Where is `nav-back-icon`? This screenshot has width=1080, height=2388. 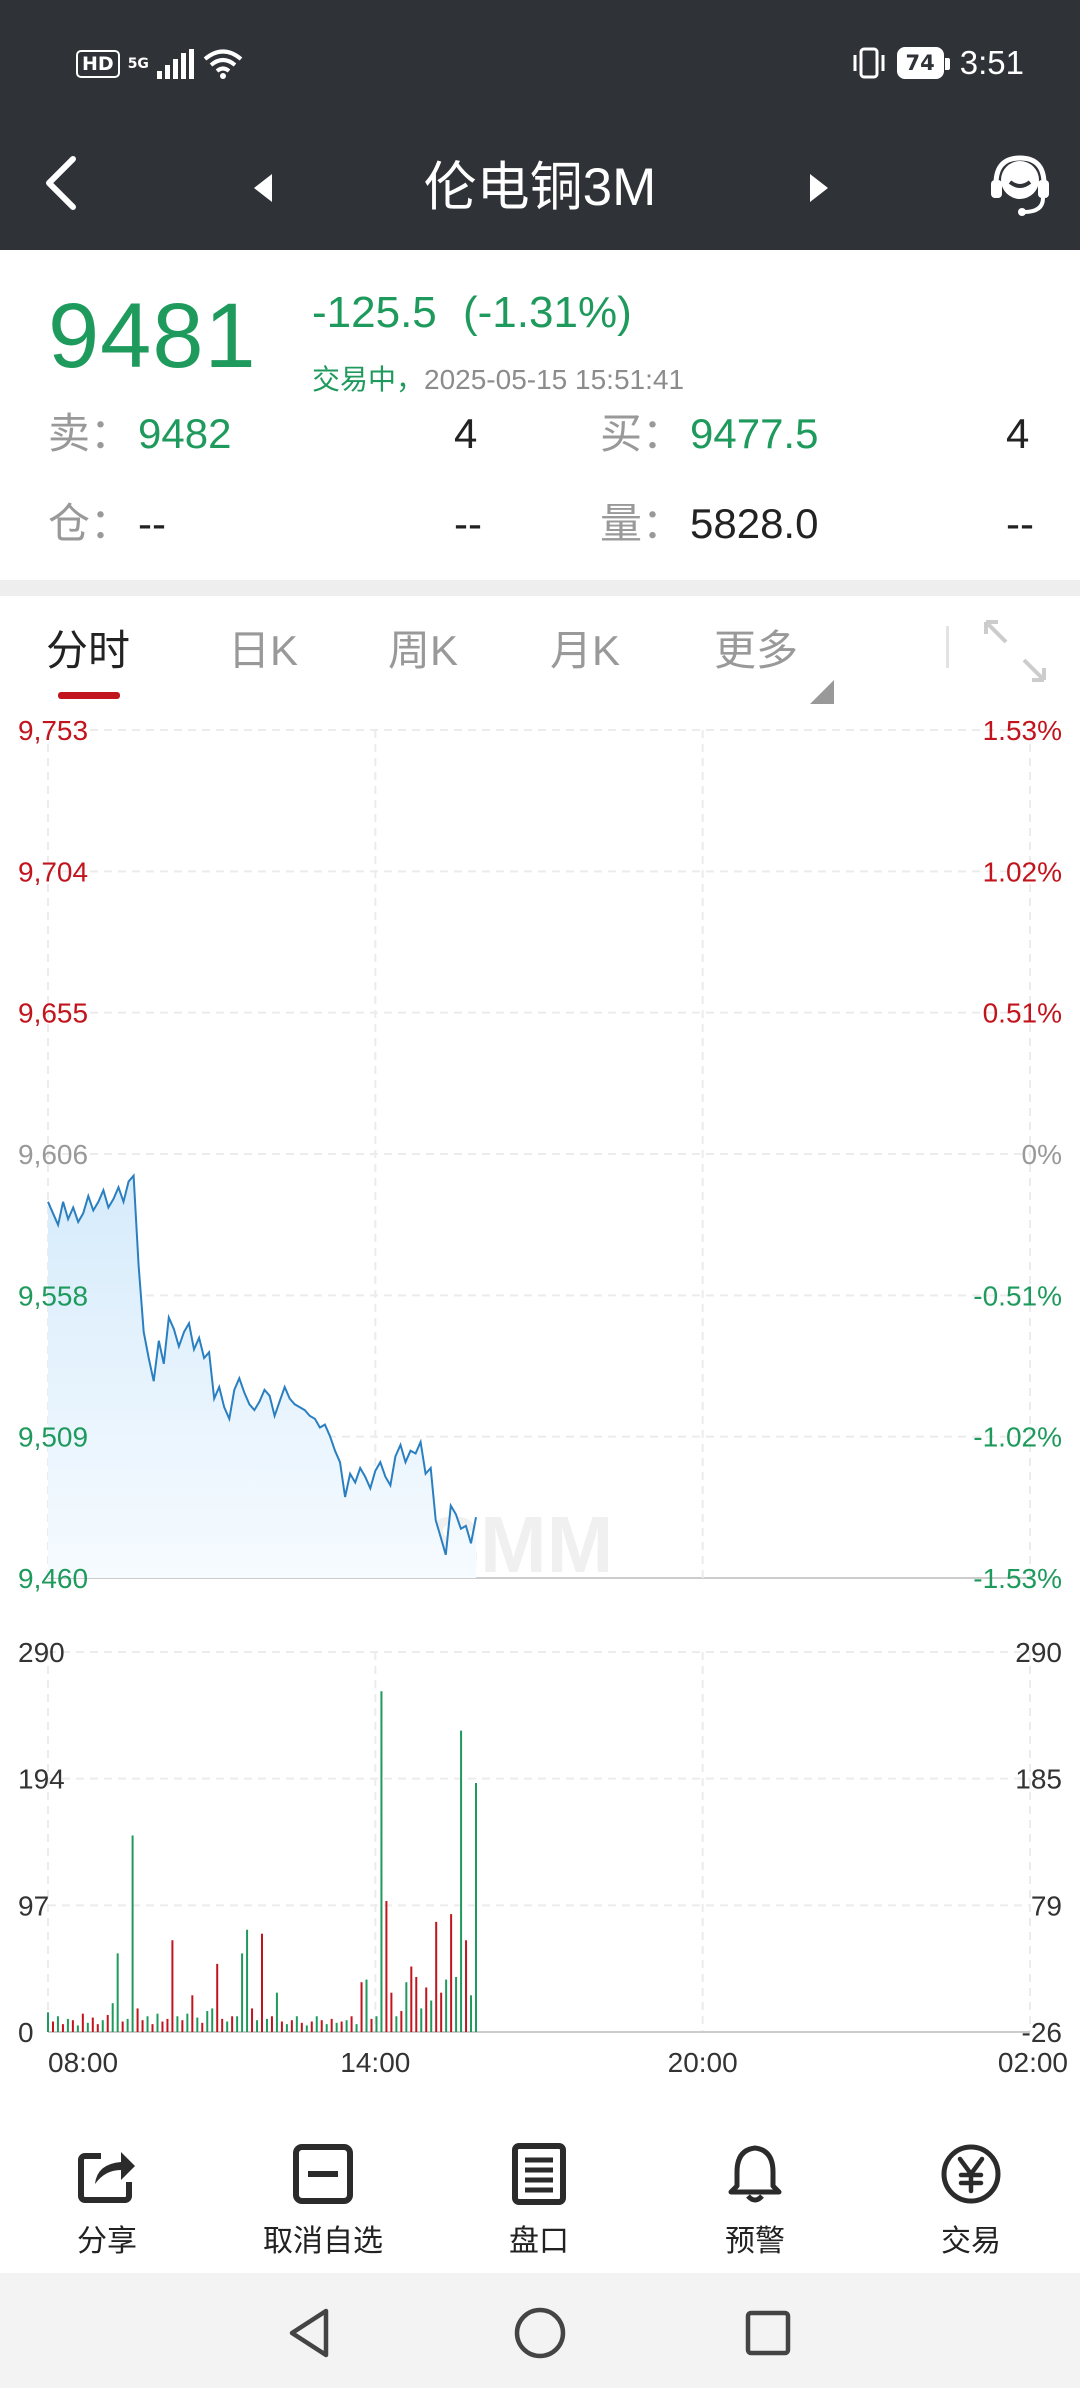 nav-back-icon is located at coordinates (309, 2333).